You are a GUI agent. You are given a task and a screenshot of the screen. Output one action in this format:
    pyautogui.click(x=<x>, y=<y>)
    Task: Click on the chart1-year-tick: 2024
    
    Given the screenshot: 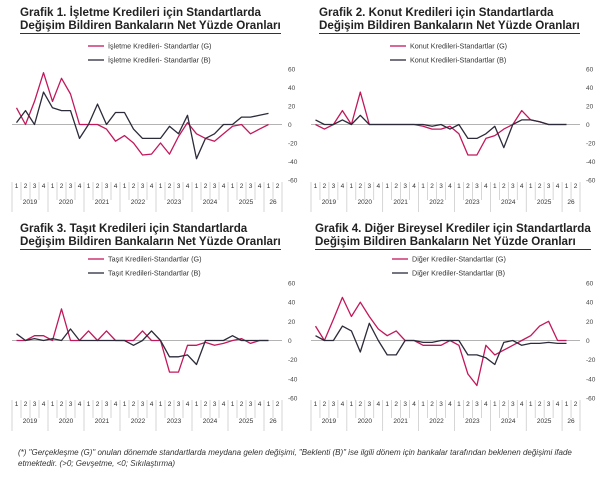 What is the action you would take?
    pyautogui.click(x=210, y=202)
    